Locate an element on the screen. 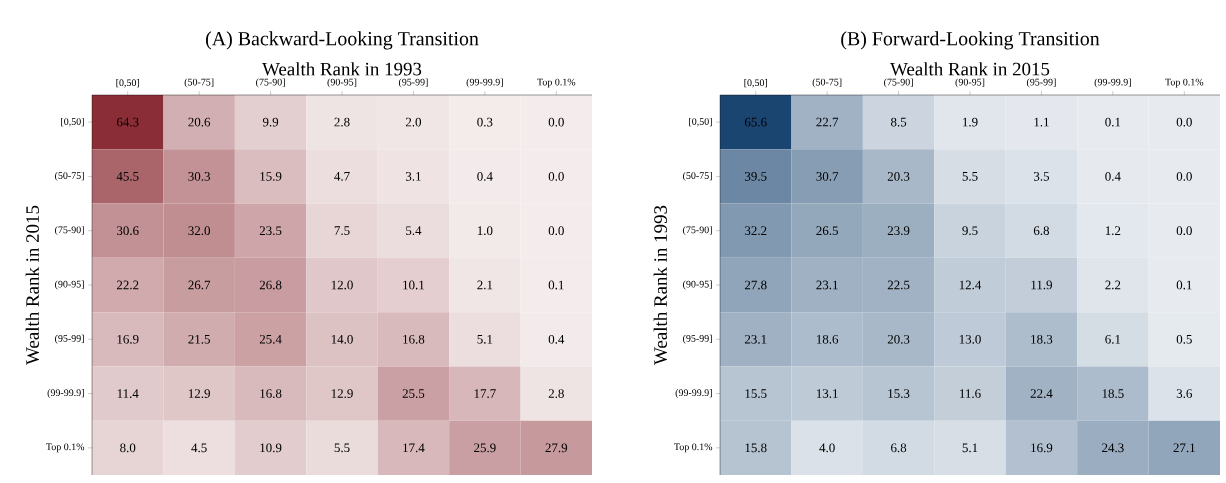 The width and height of the screenshot is (1226, 483). chart-title: (A) Backward-Looking Transition is located at coordinates (342, 40).